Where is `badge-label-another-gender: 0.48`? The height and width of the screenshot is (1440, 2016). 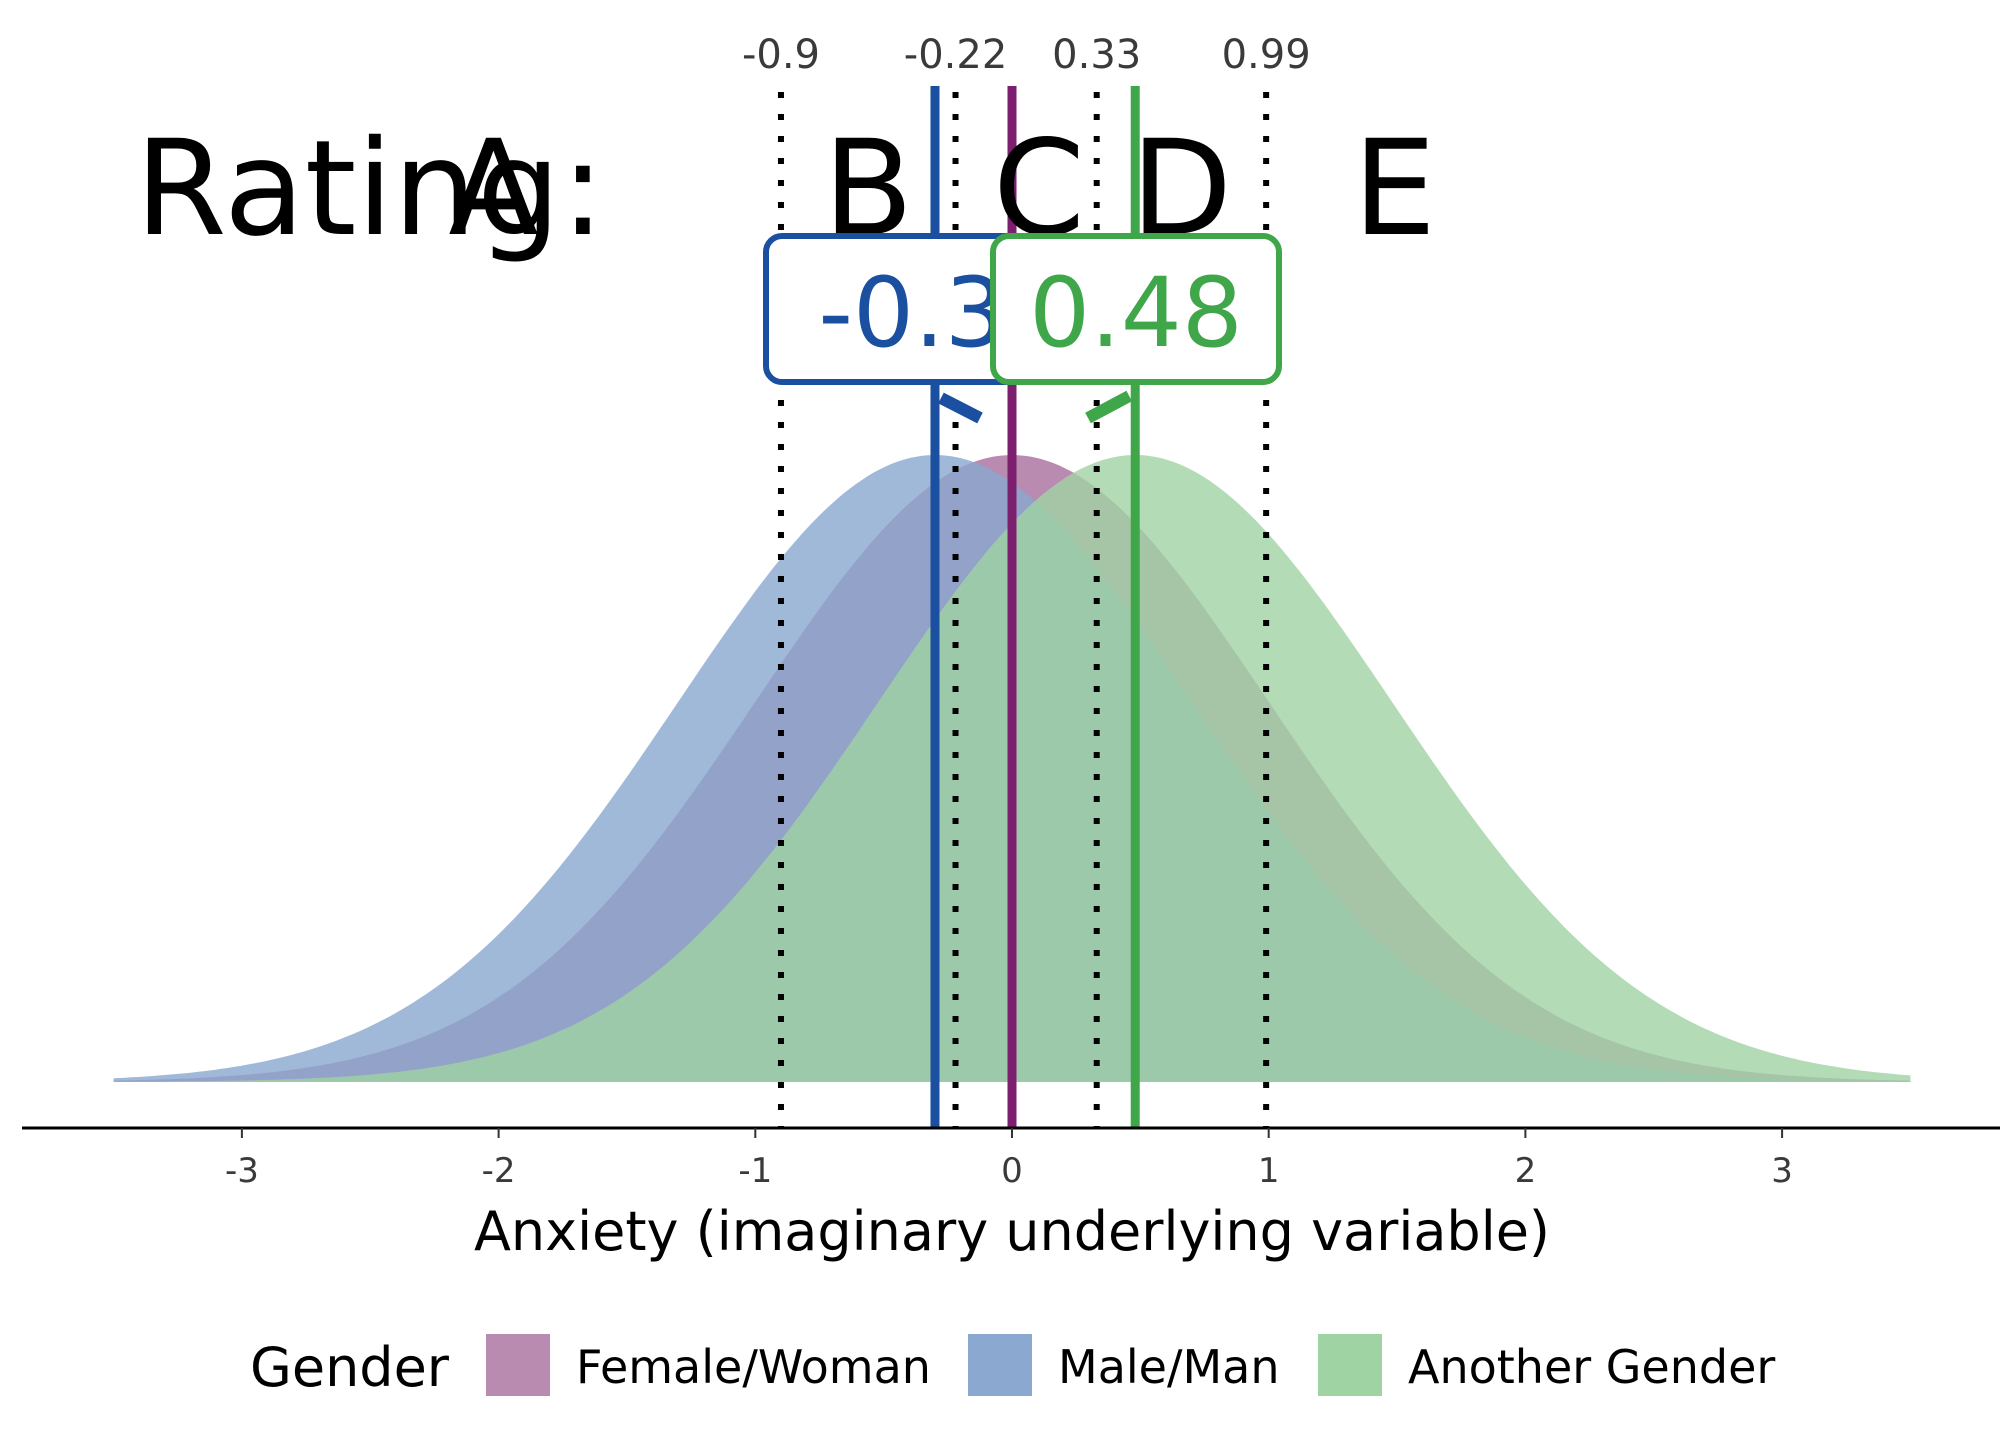 badge-label-another-gender: 0.48 is located at coordinates (1136, 313).